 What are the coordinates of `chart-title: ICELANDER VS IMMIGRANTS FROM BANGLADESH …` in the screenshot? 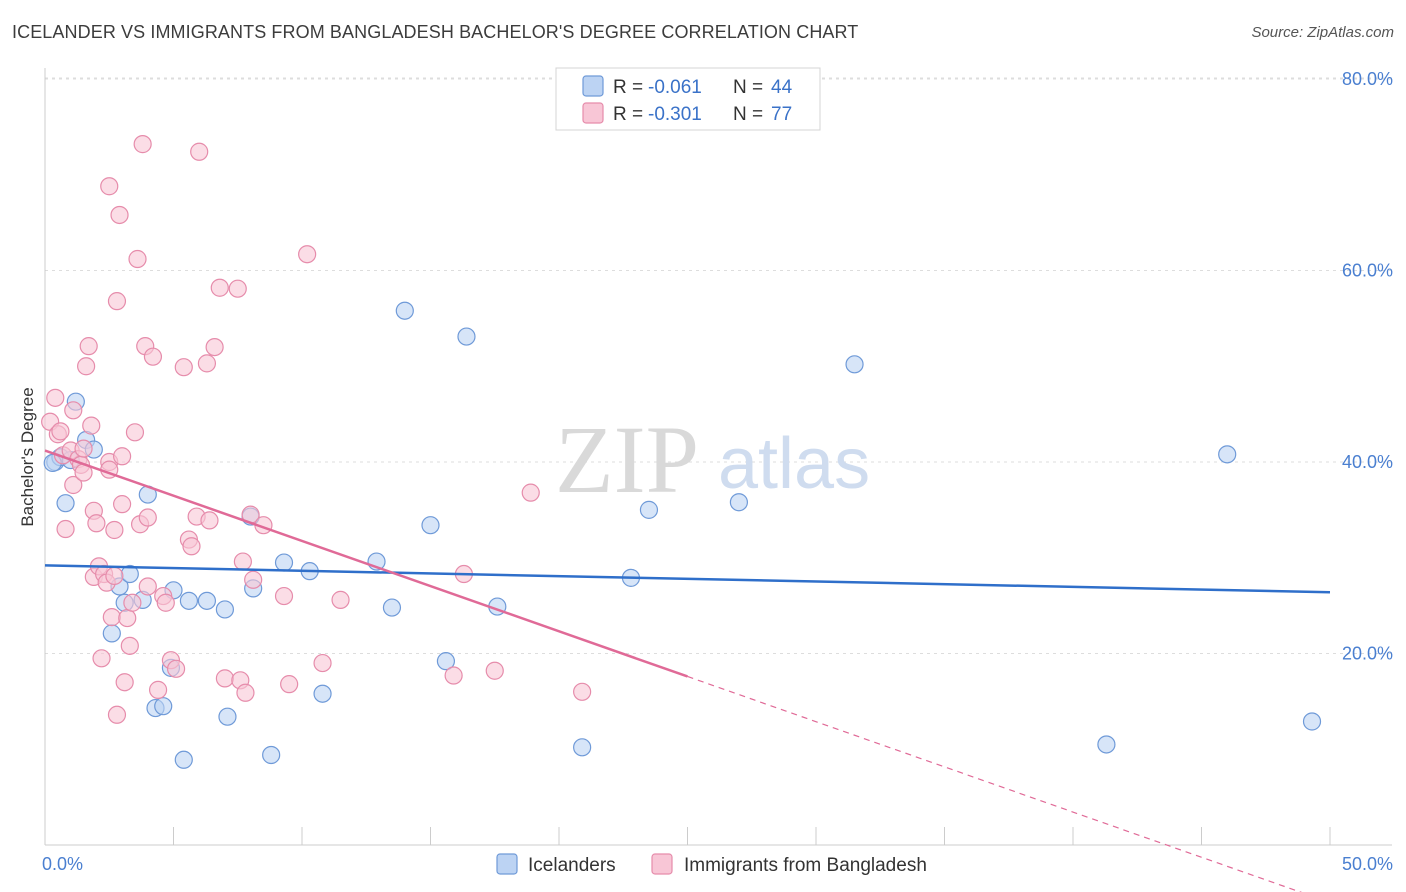 It's located at (435, 32).